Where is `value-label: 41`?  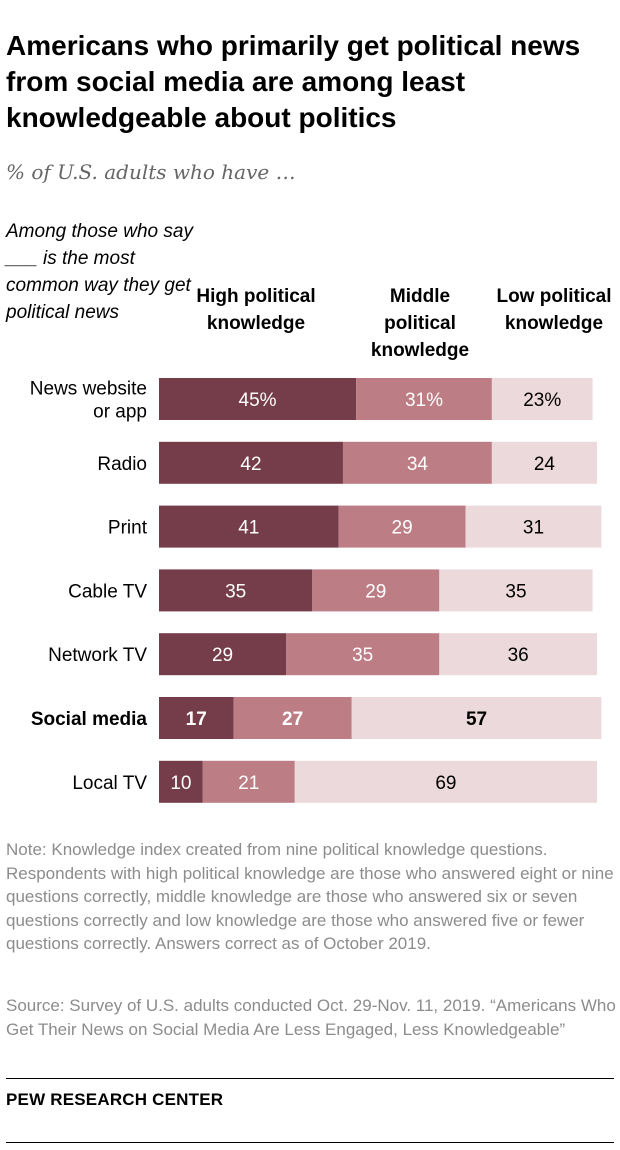 value-label: 41 is located at coordinates (248, 528).